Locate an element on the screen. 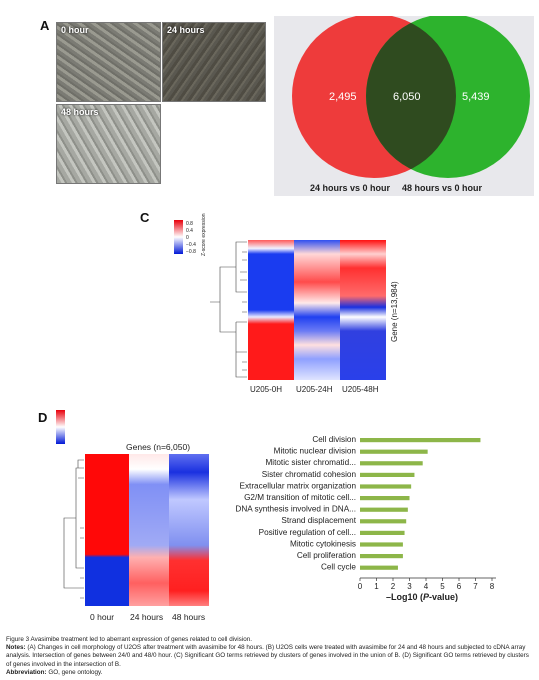 This screenshot has width=539, height=680. heatmap-d-column-24h is located at coordinates (149, 530).